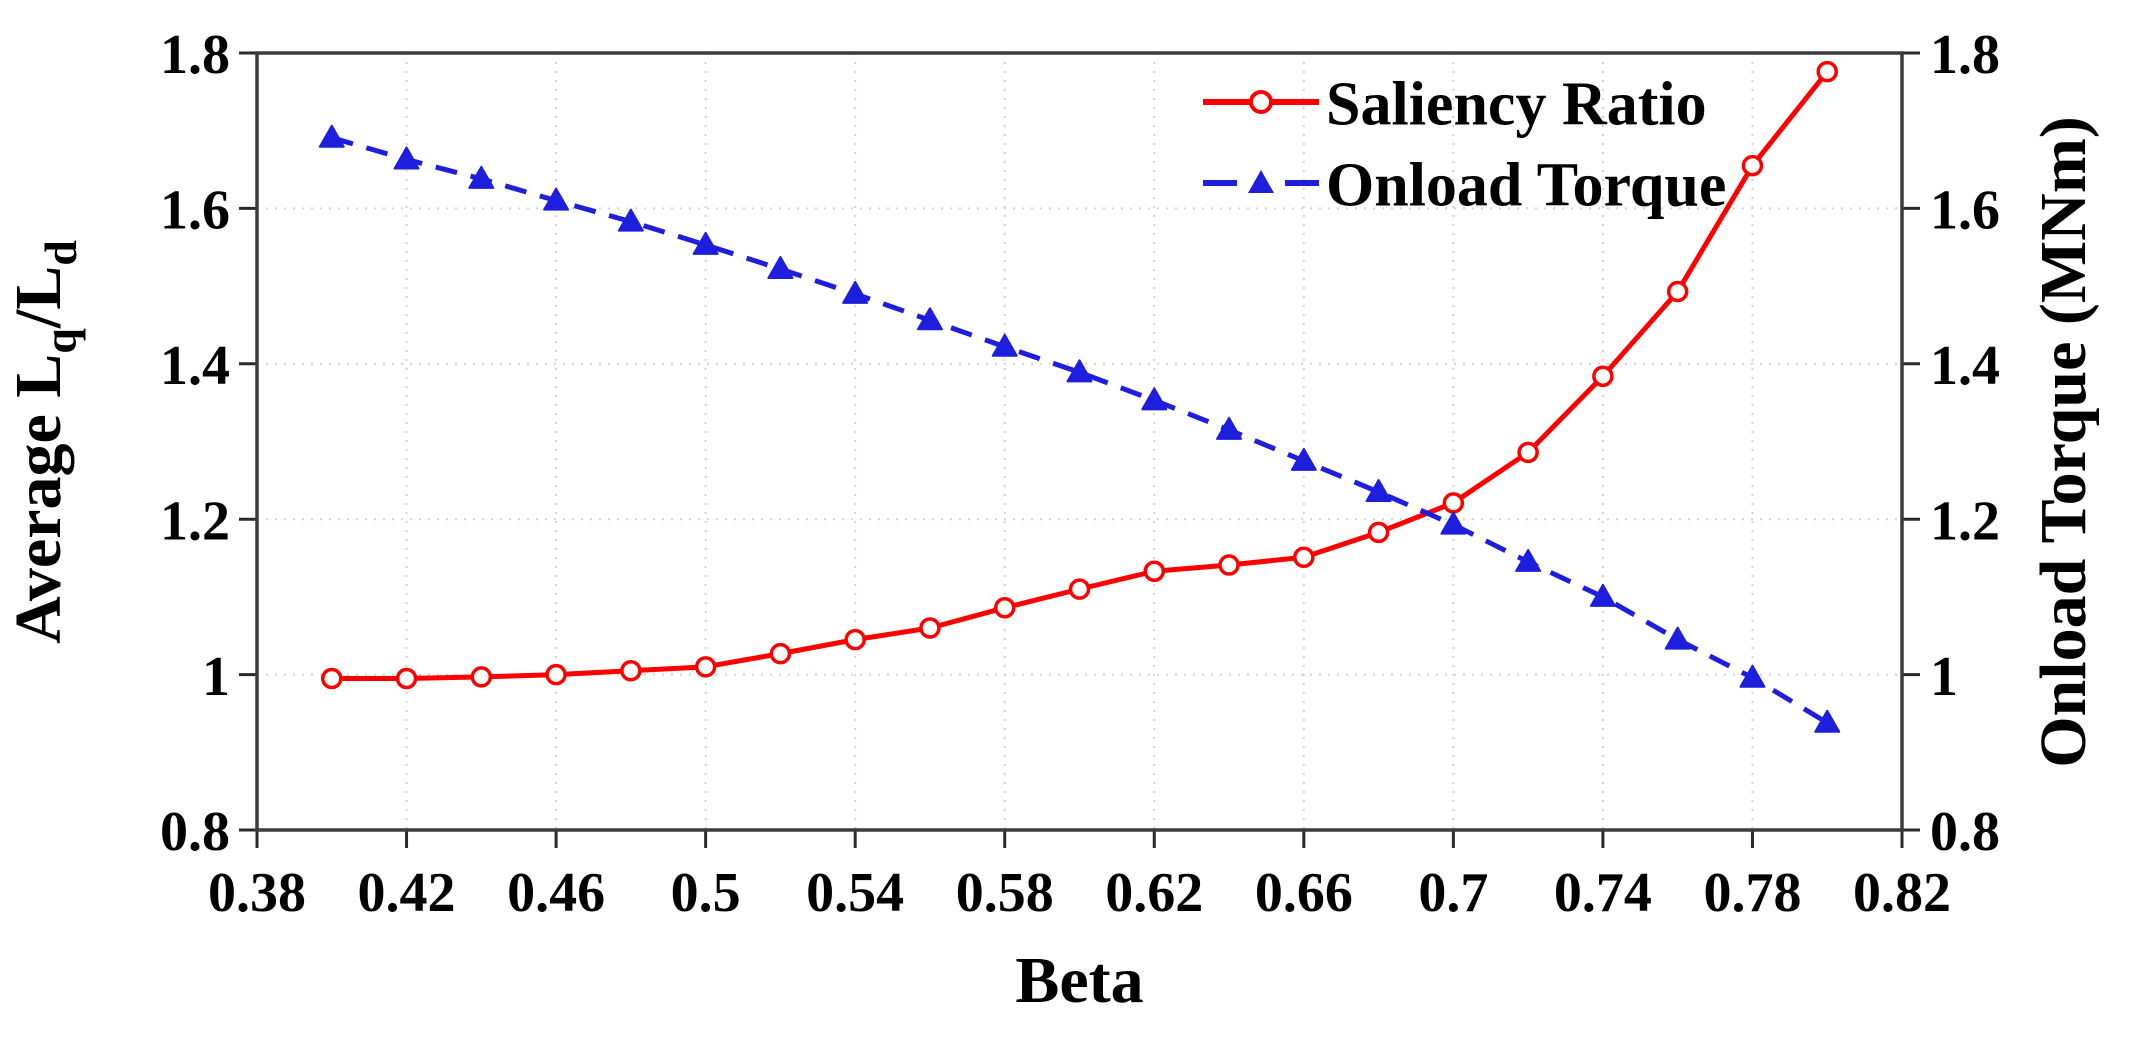 This screenshot has height=1048, width=2139. Describe the element at coordinates (1261, 102) in the screenshot. I see `legend-circle-marker-icon` at that location.